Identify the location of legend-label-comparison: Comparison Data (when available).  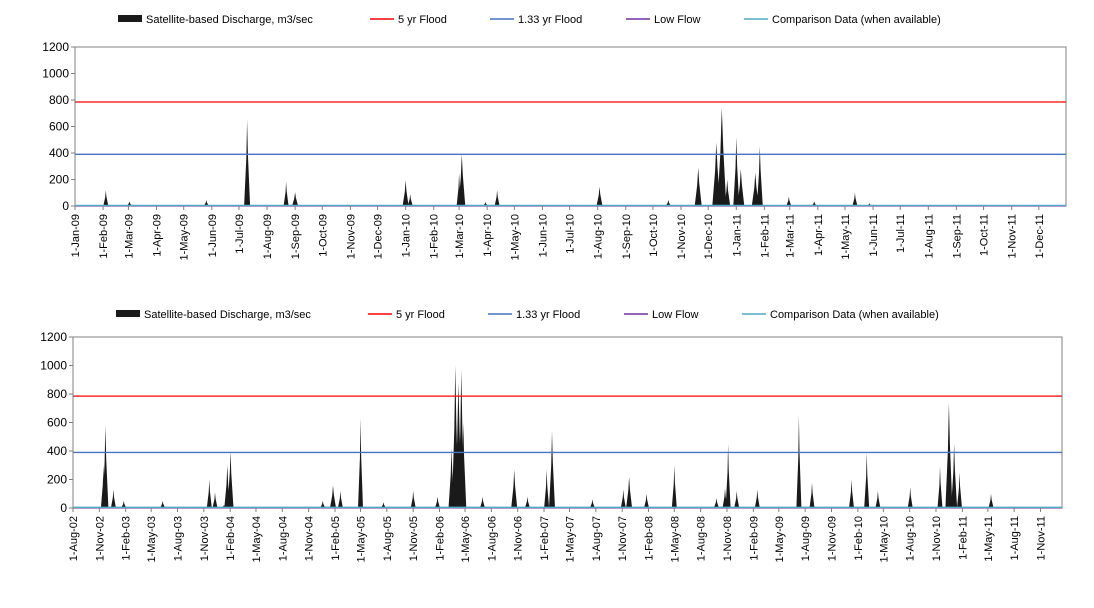
(854, 315).